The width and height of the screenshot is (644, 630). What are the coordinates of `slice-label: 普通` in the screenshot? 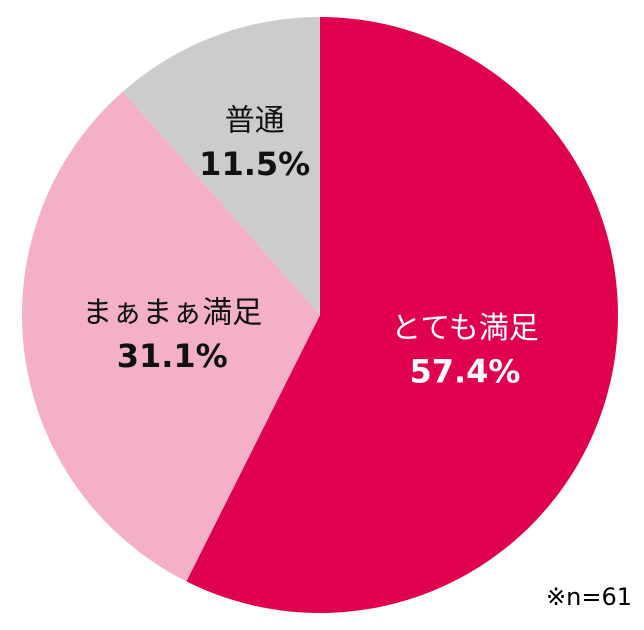 It's located at (255, 121).